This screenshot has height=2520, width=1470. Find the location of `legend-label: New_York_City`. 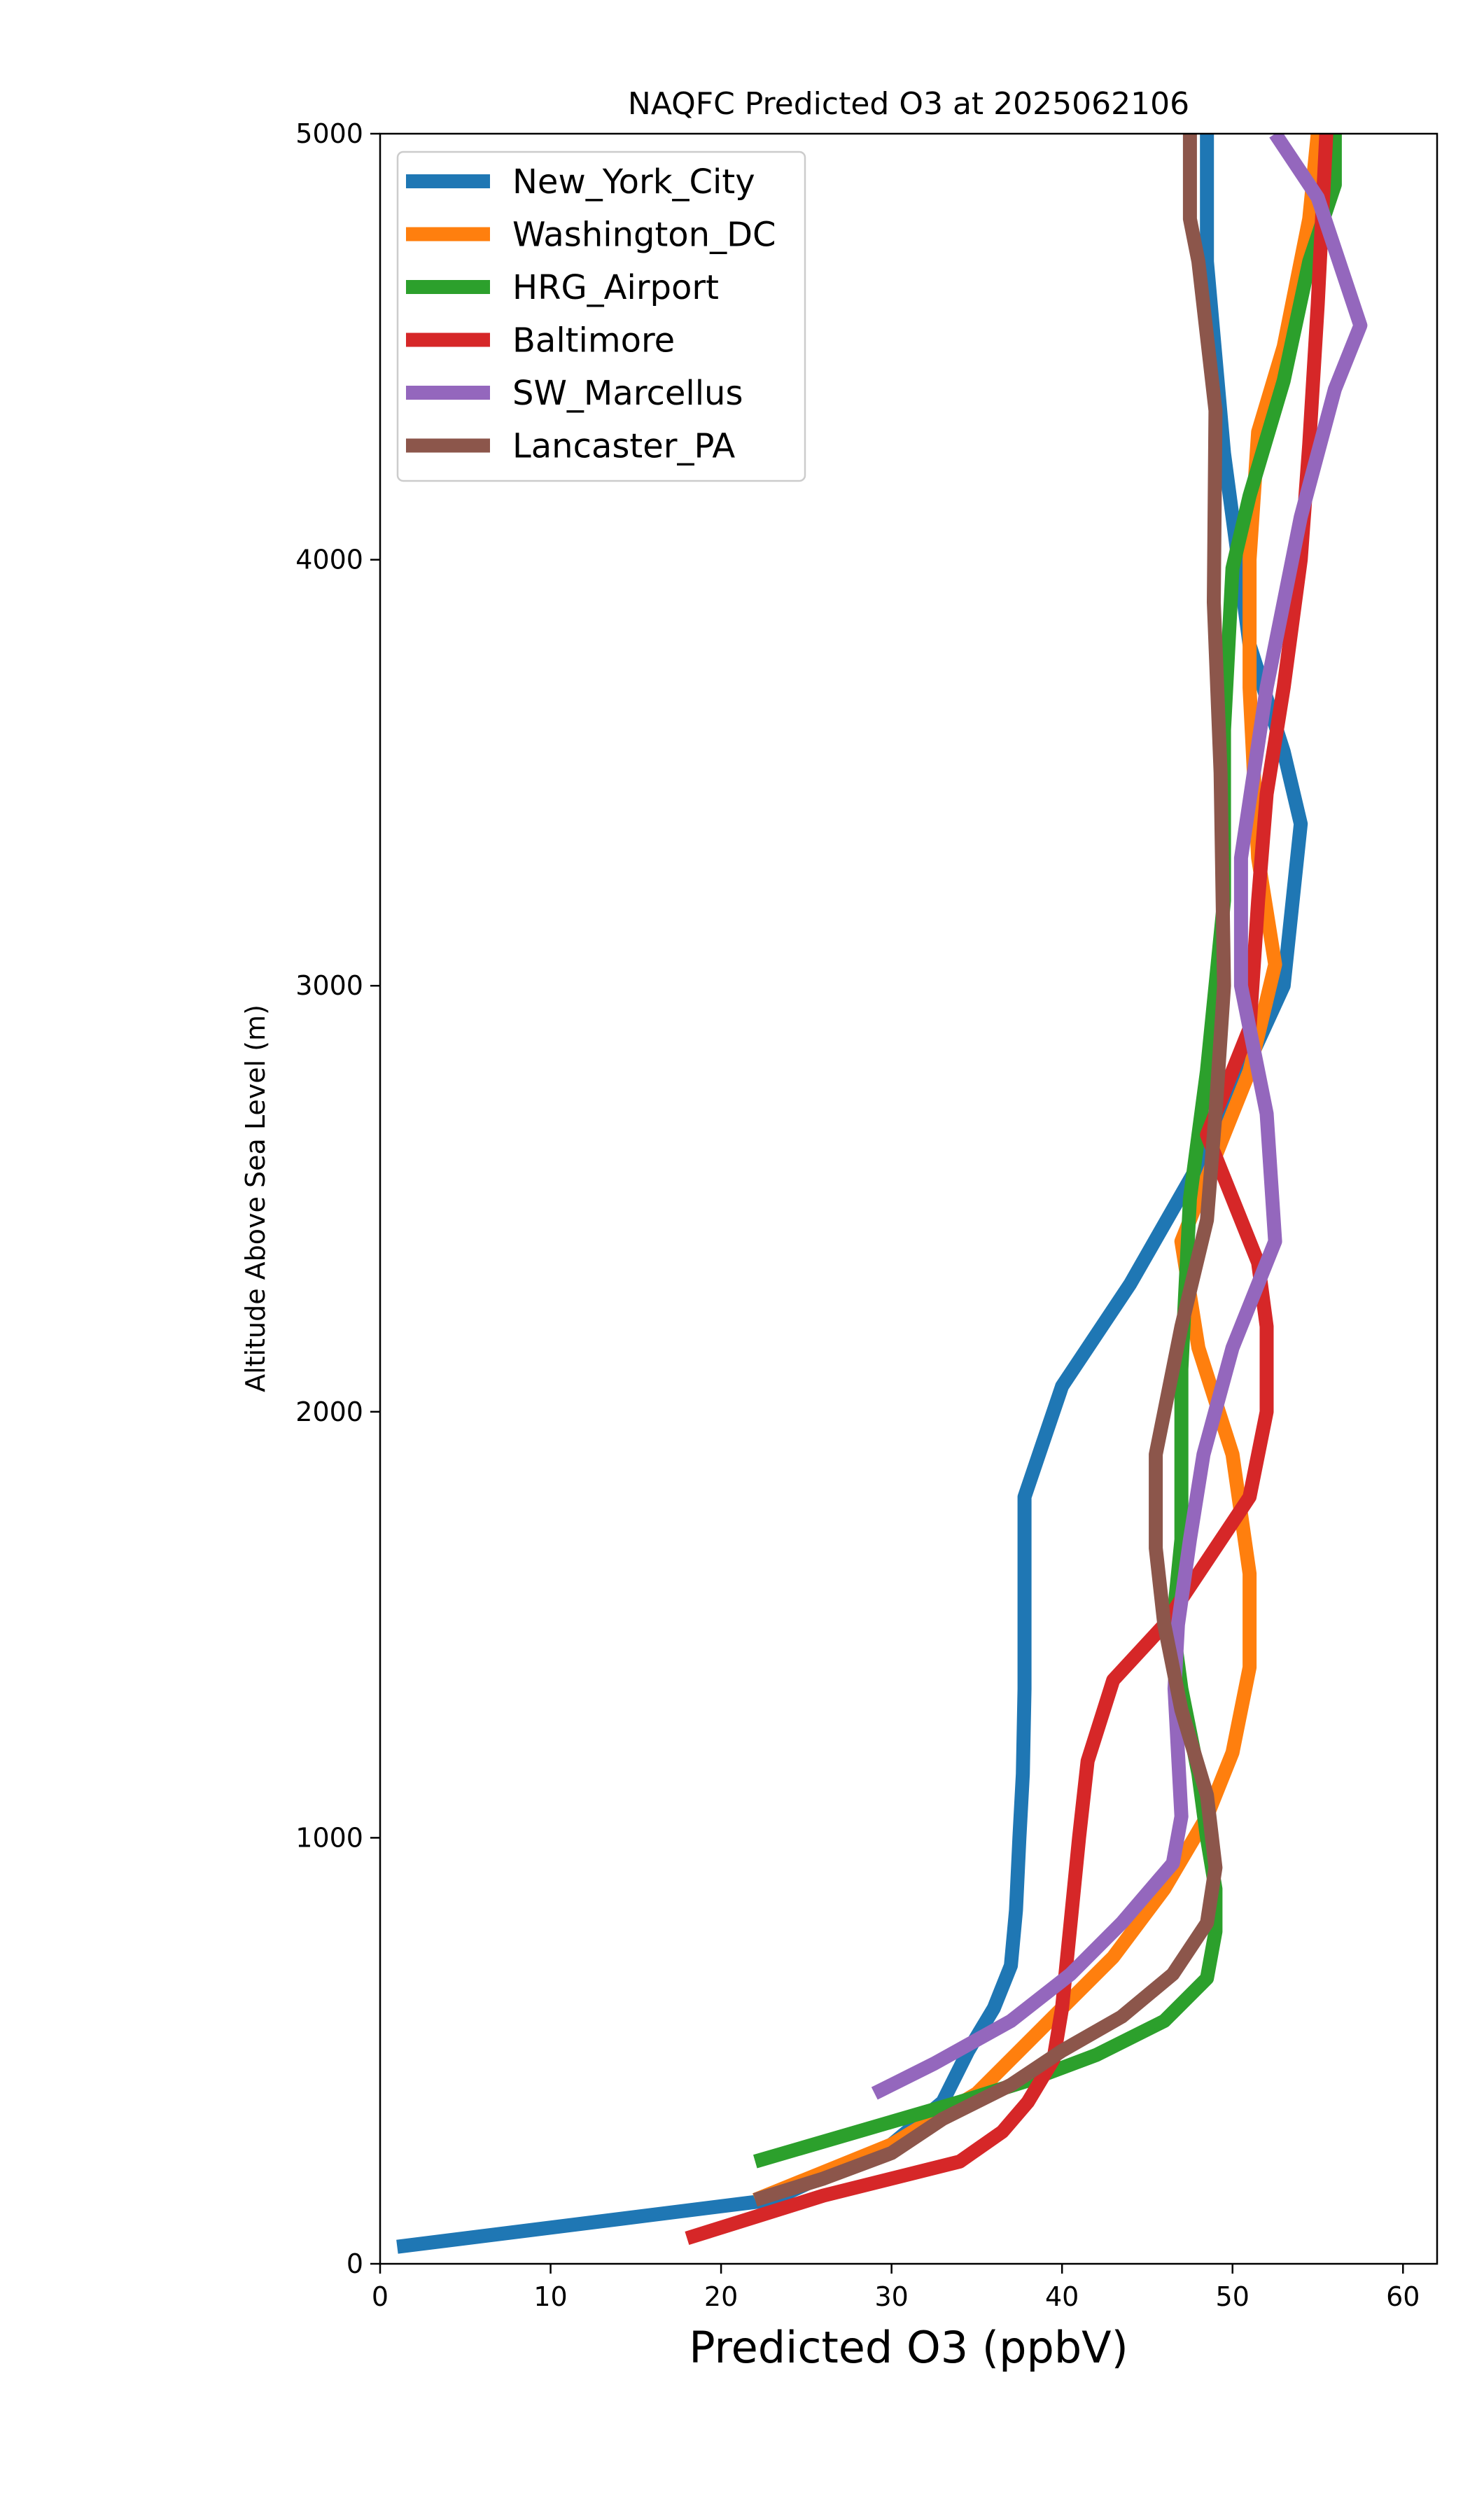

legend-label: New_York_City is located at coordinates (633, 182).